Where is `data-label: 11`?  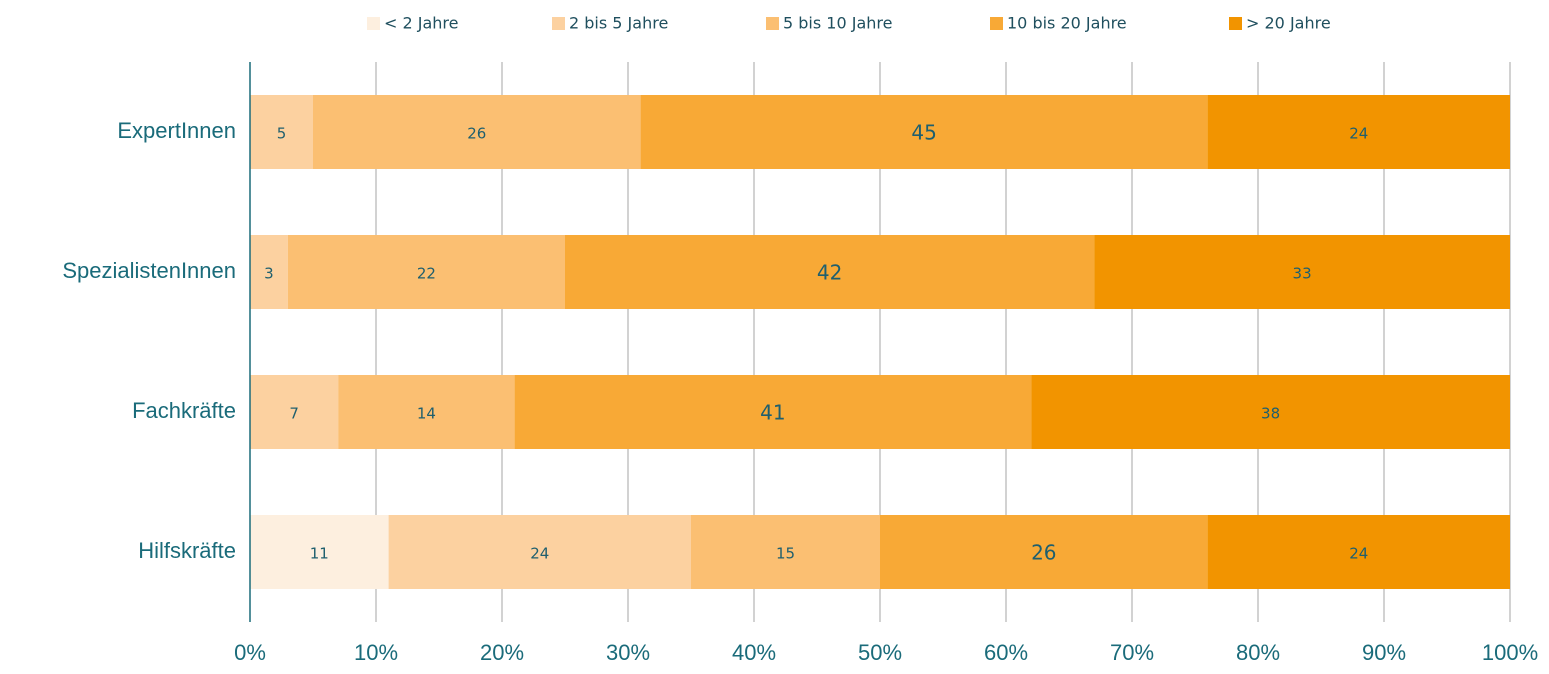
data-label: 11 is located at coordinates (319, 554).